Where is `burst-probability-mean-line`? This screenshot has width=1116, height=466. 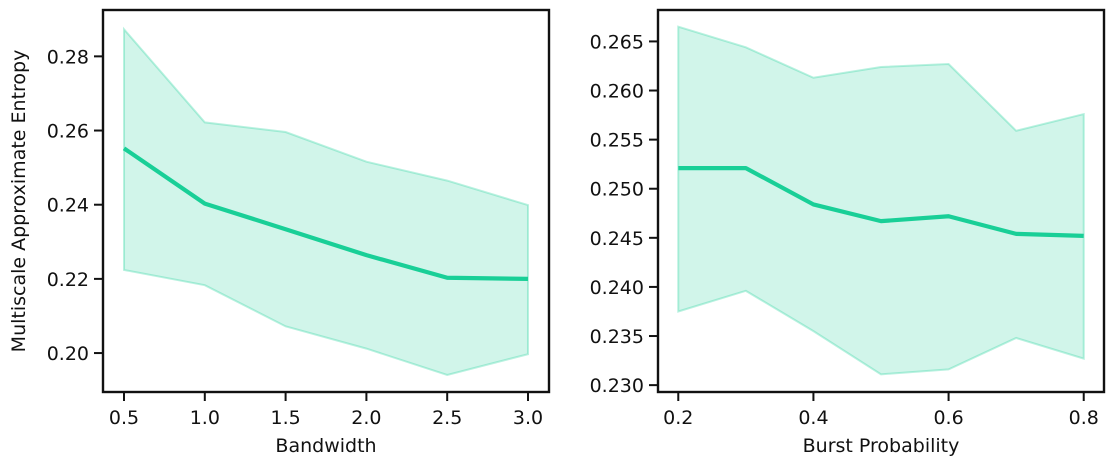
burst-probability-mean-line is located at coordinates (881, 202).